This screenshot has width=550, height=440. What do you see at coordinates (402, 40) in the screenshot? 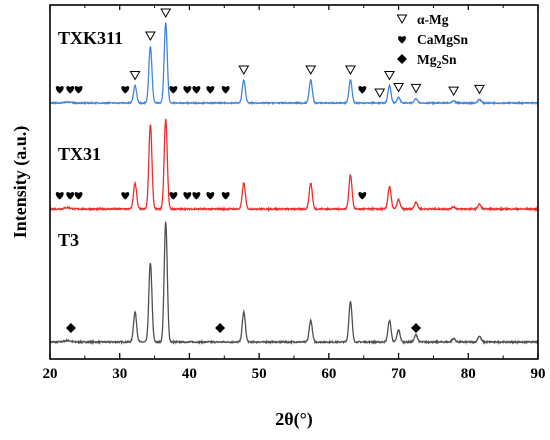
I see `legend-symbol-heart` at bounding box center [402, 40].